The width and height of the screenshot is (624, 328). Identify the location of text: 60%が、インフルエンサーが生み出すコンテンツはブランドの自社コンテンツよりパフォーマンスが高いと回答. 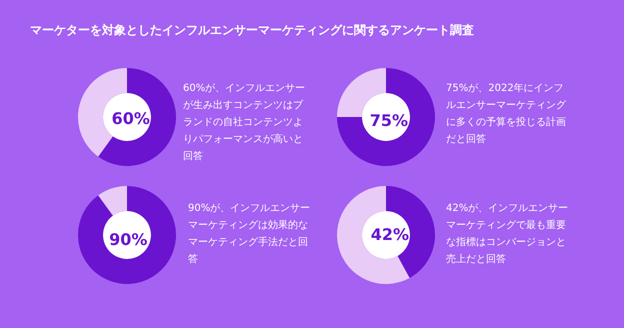
(244, 123).